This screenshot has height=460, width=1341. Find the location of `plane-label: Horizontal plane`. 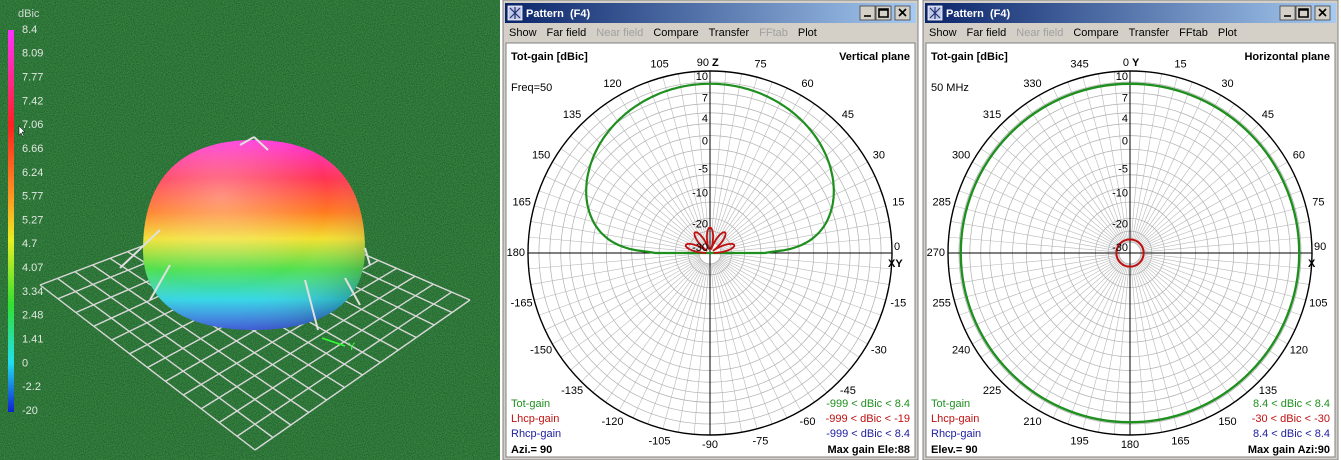

plane-label: Horizontal plane is located at coordinates (1287, 57).